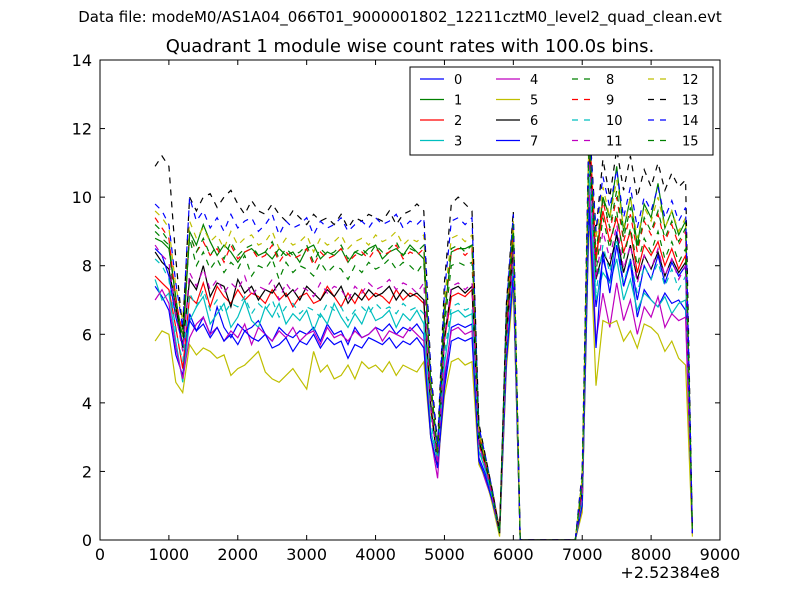  What do you see at coordinates (100, 554) in the screenshot?
I see `x-tick-label: 0` at bounding box center [100, 554].